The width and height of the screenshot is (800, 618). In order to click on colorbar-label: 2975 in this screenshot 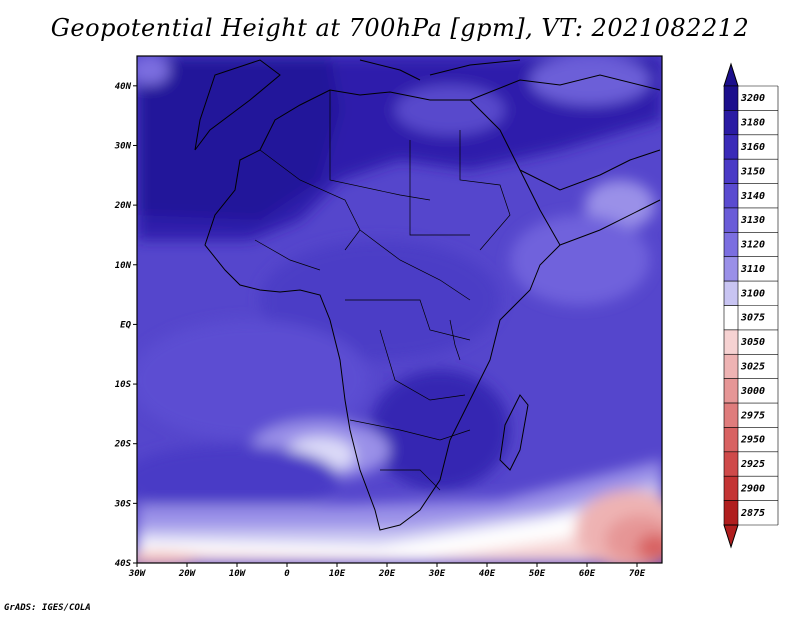, I will do `click(752, 415)`.